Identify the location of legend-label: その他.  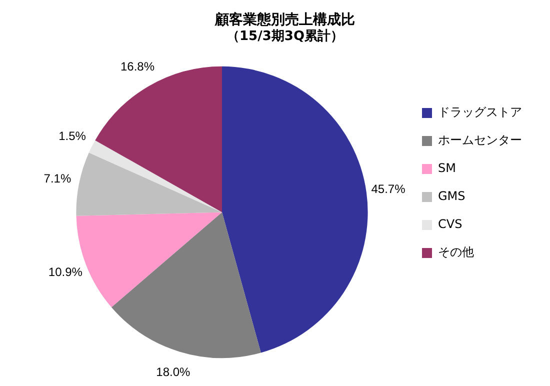
(456, 252).